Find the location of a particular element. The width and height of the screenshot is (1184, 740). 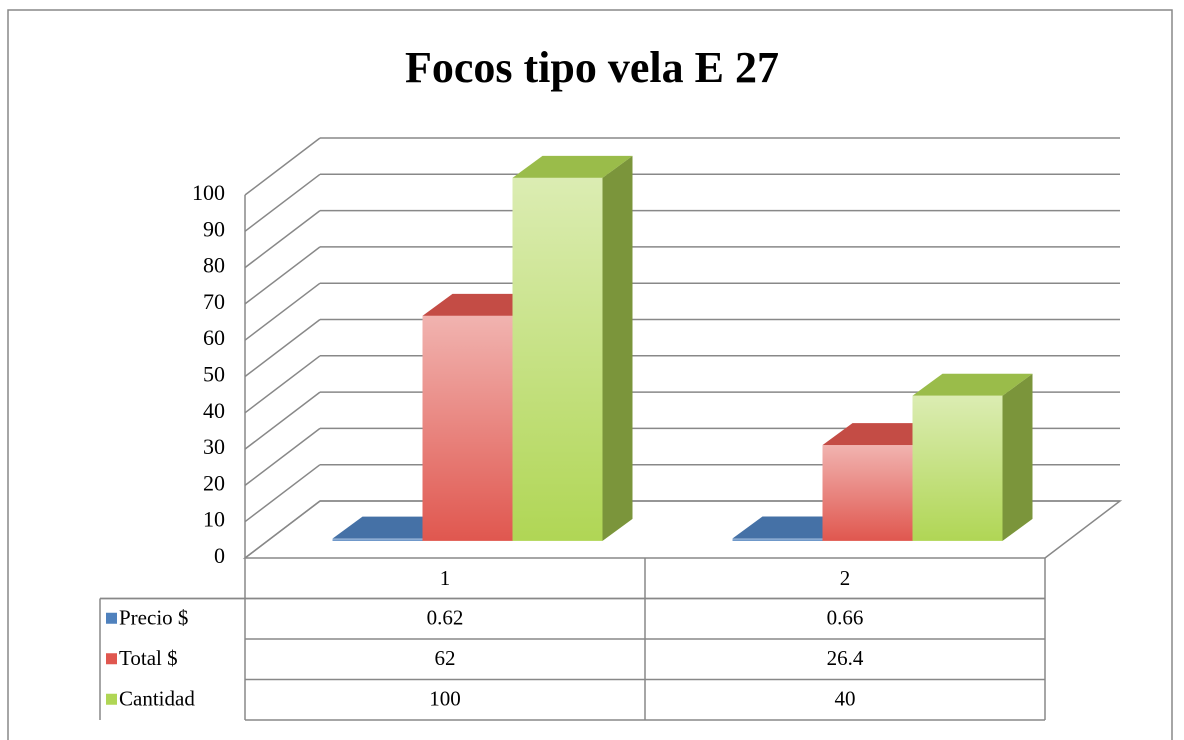

y-tick-label: 60 is located at coordinates (214, 337).